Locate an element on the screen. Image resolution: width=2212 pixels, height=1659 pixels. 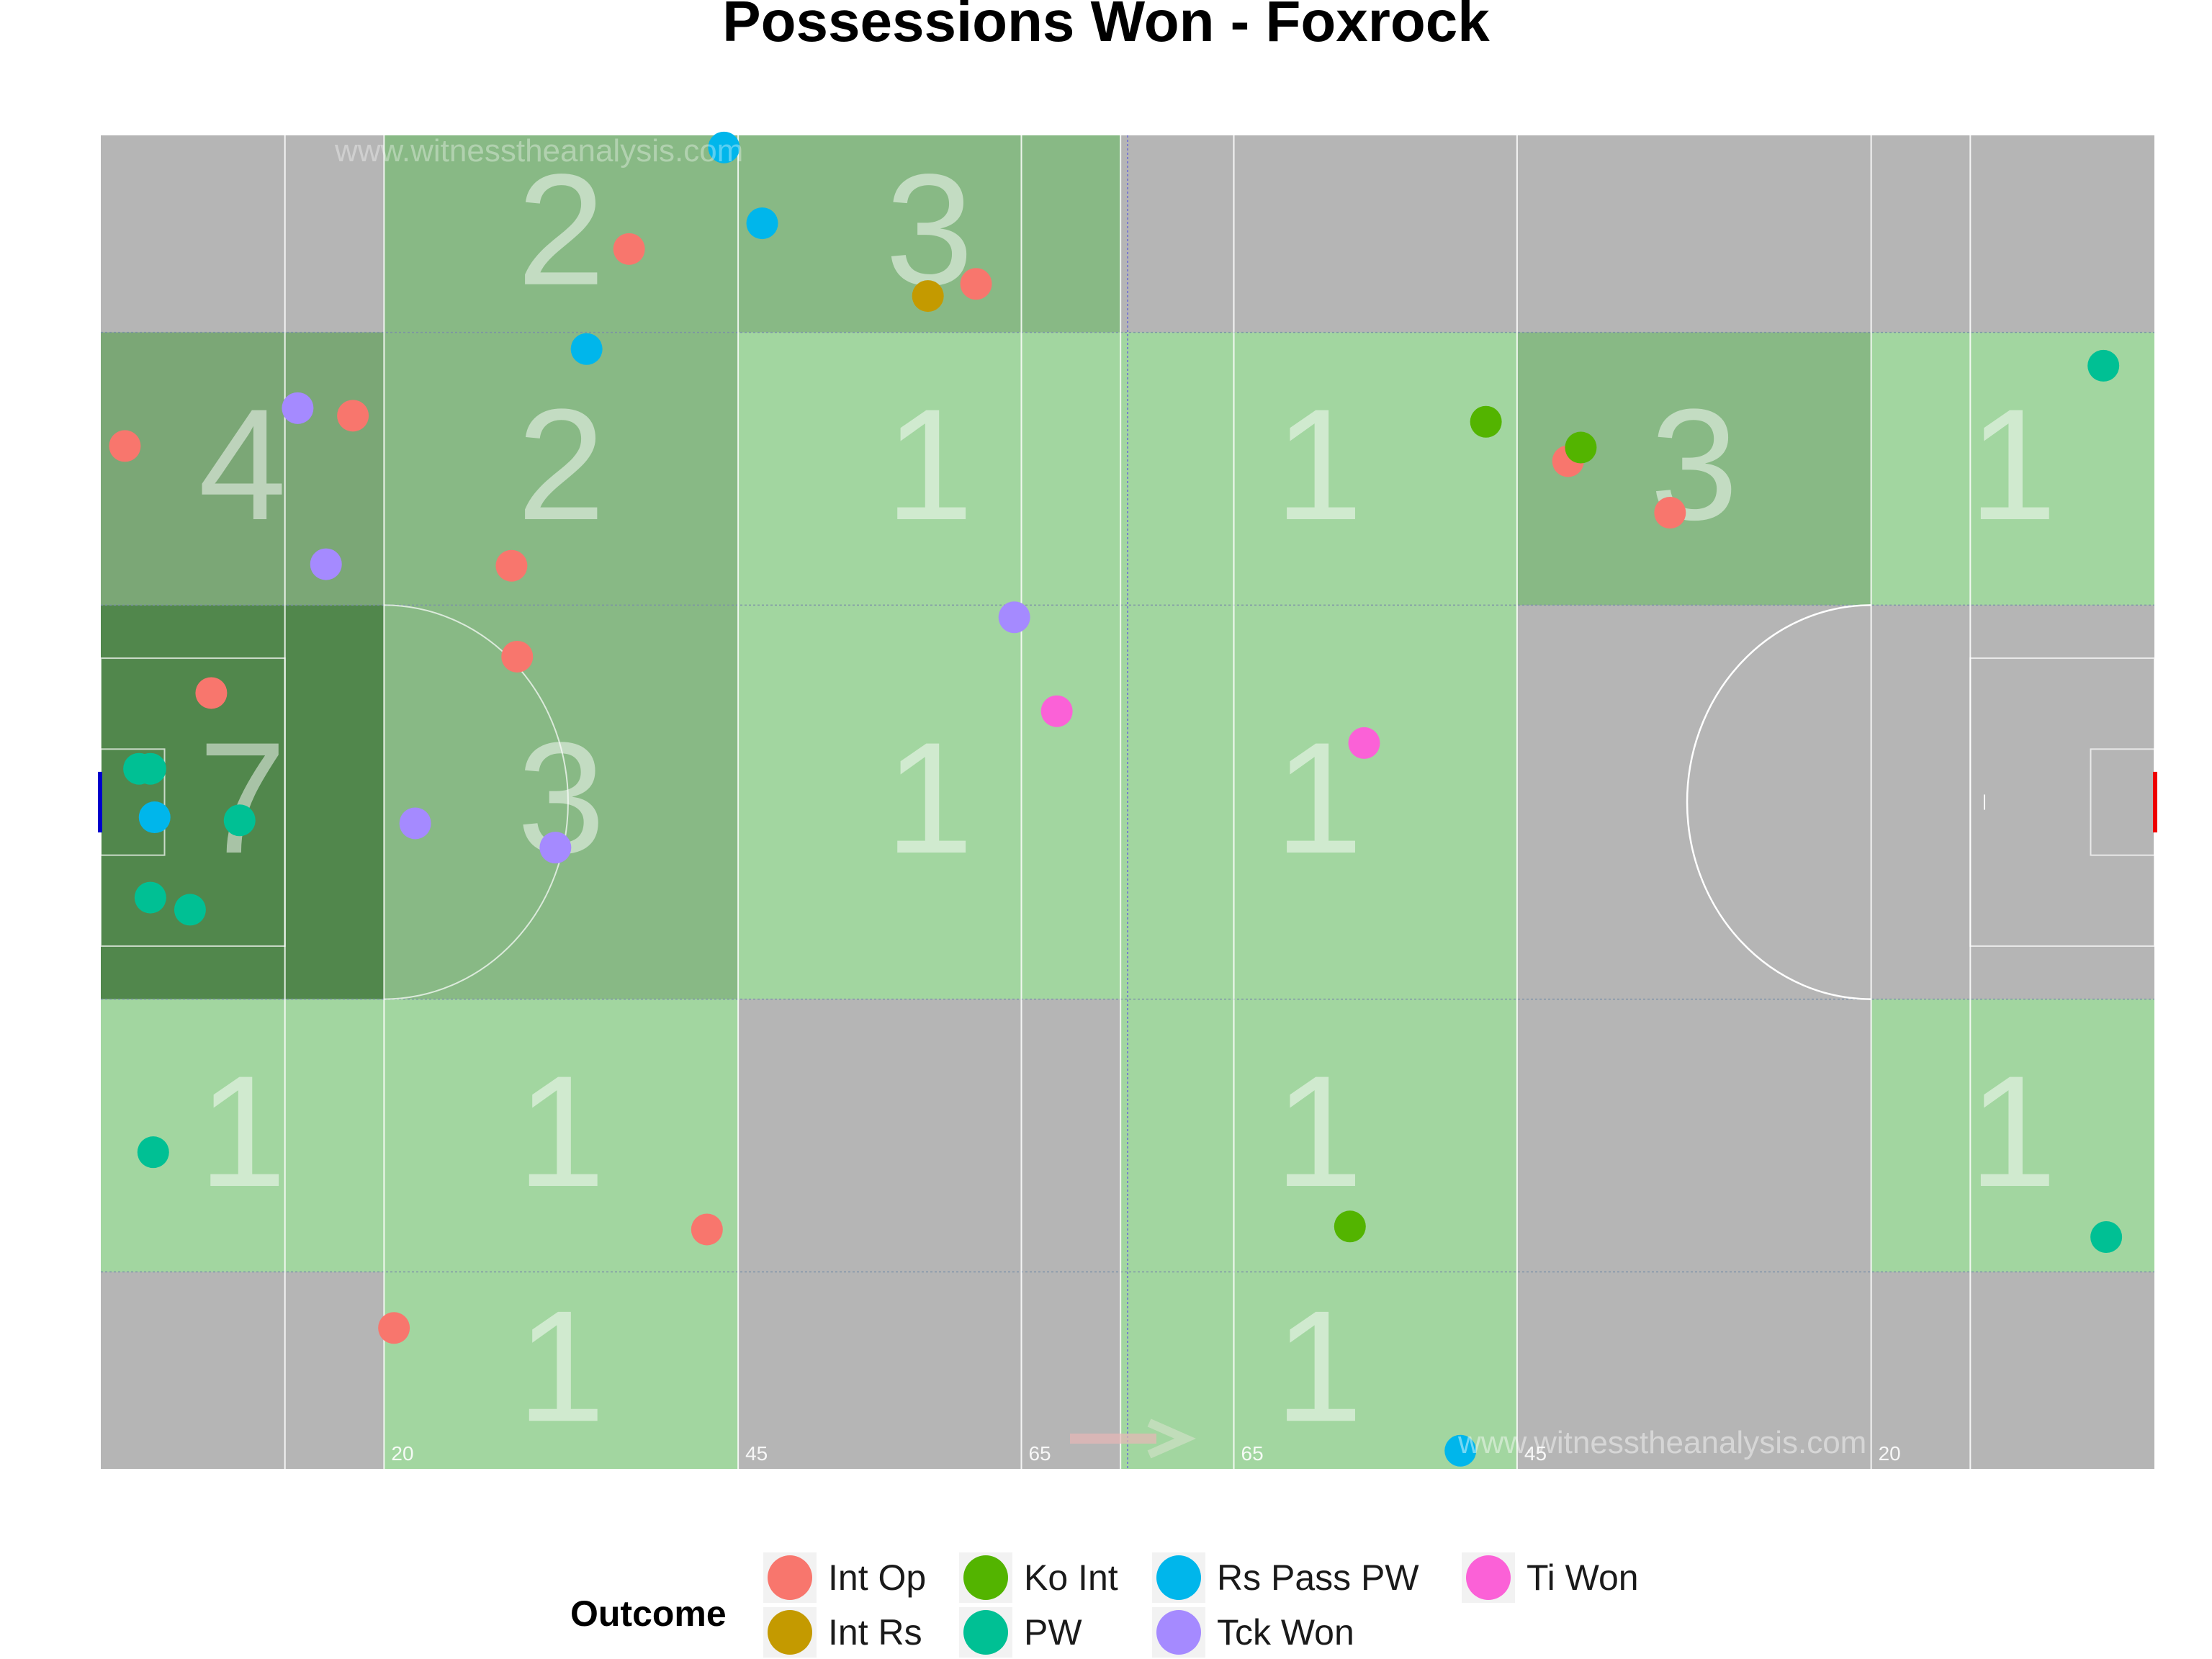
goal-right is located at coordinates (2155, 802).